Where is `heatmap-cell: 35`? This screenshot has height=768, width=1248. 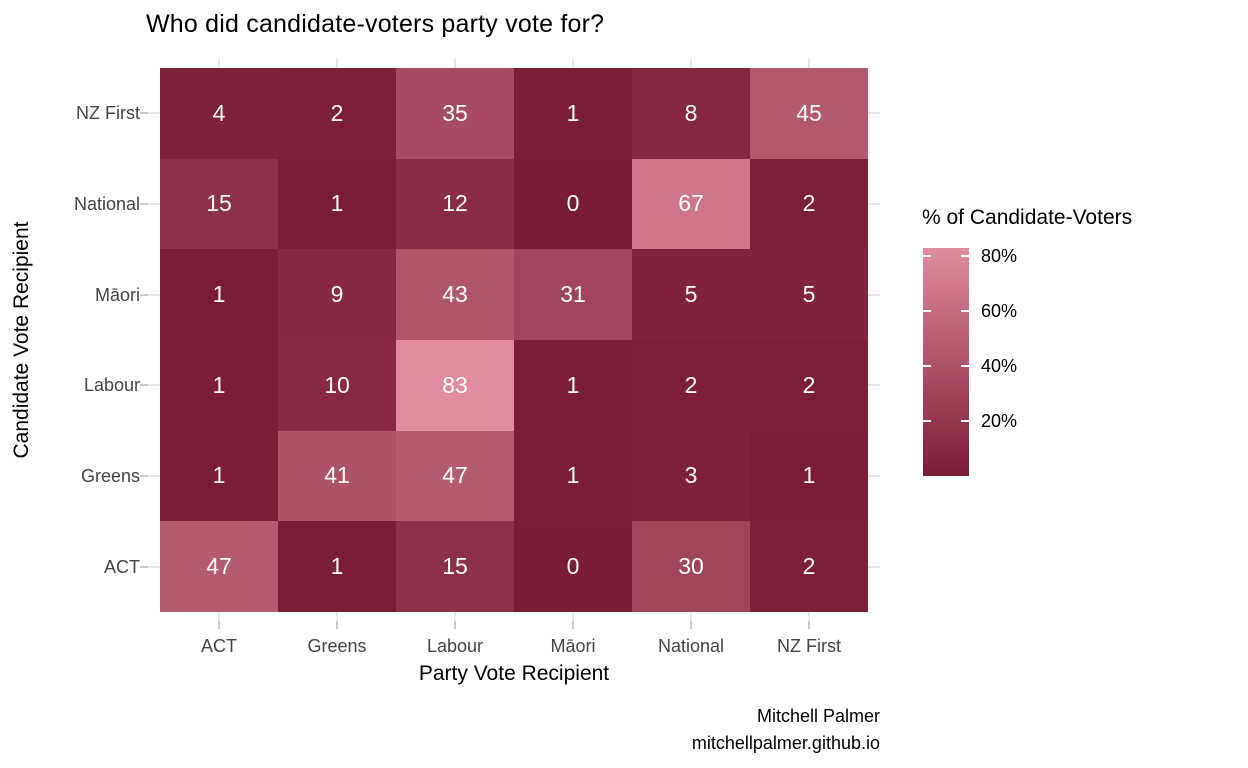 heatmap-cell: 35 is located at coordinates (455, 113).